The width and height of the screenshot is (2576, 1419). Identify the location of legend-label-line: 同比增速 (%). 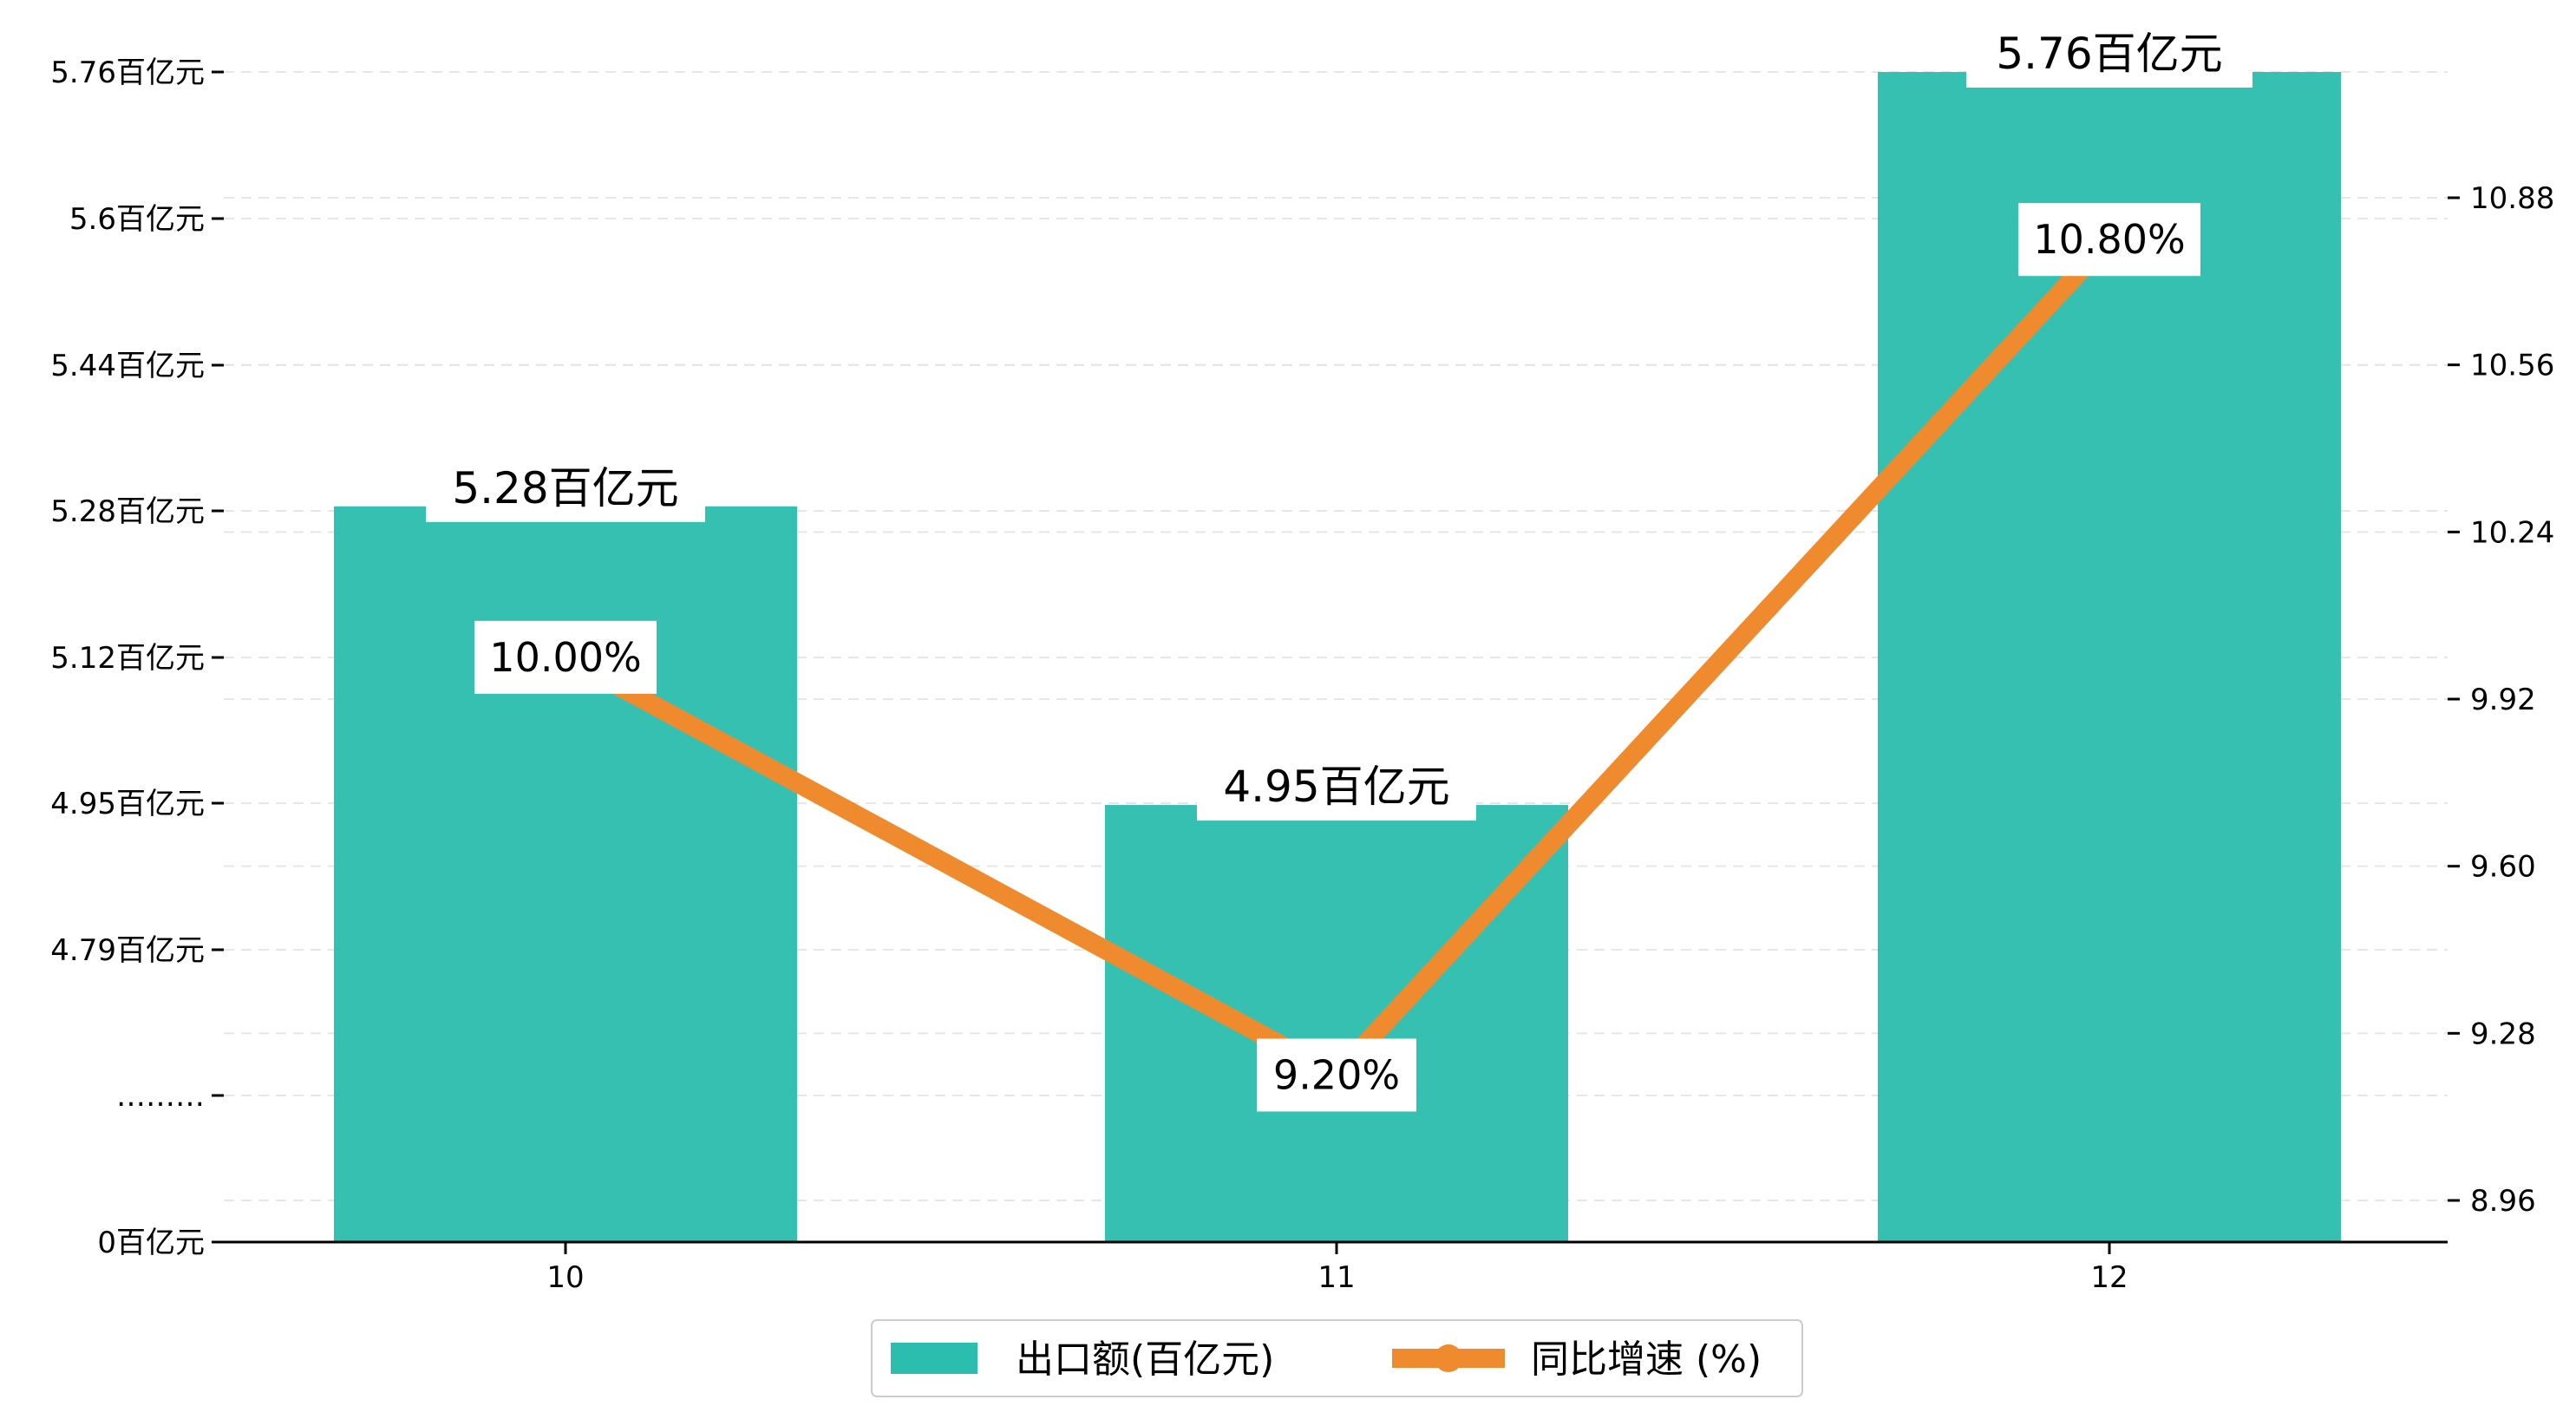
(1646, 1359).